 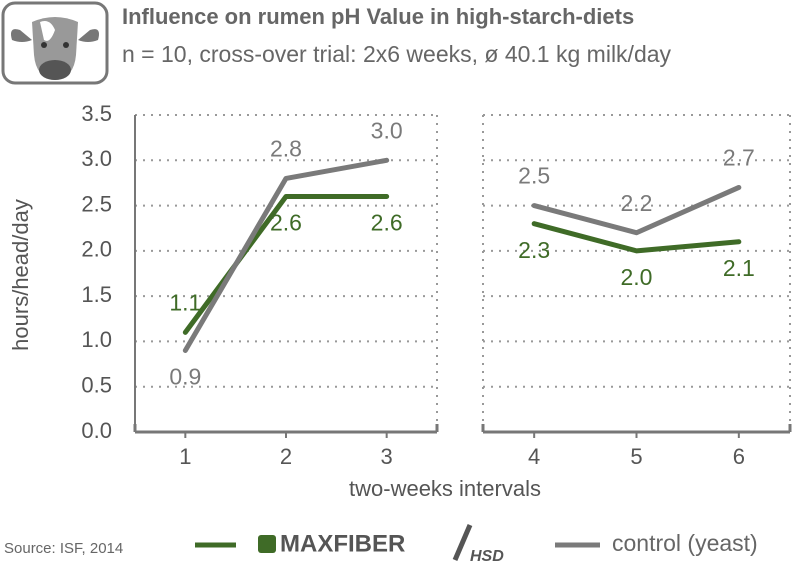 I want to click on x-tick-label: 6, so click(x=739, y=456).